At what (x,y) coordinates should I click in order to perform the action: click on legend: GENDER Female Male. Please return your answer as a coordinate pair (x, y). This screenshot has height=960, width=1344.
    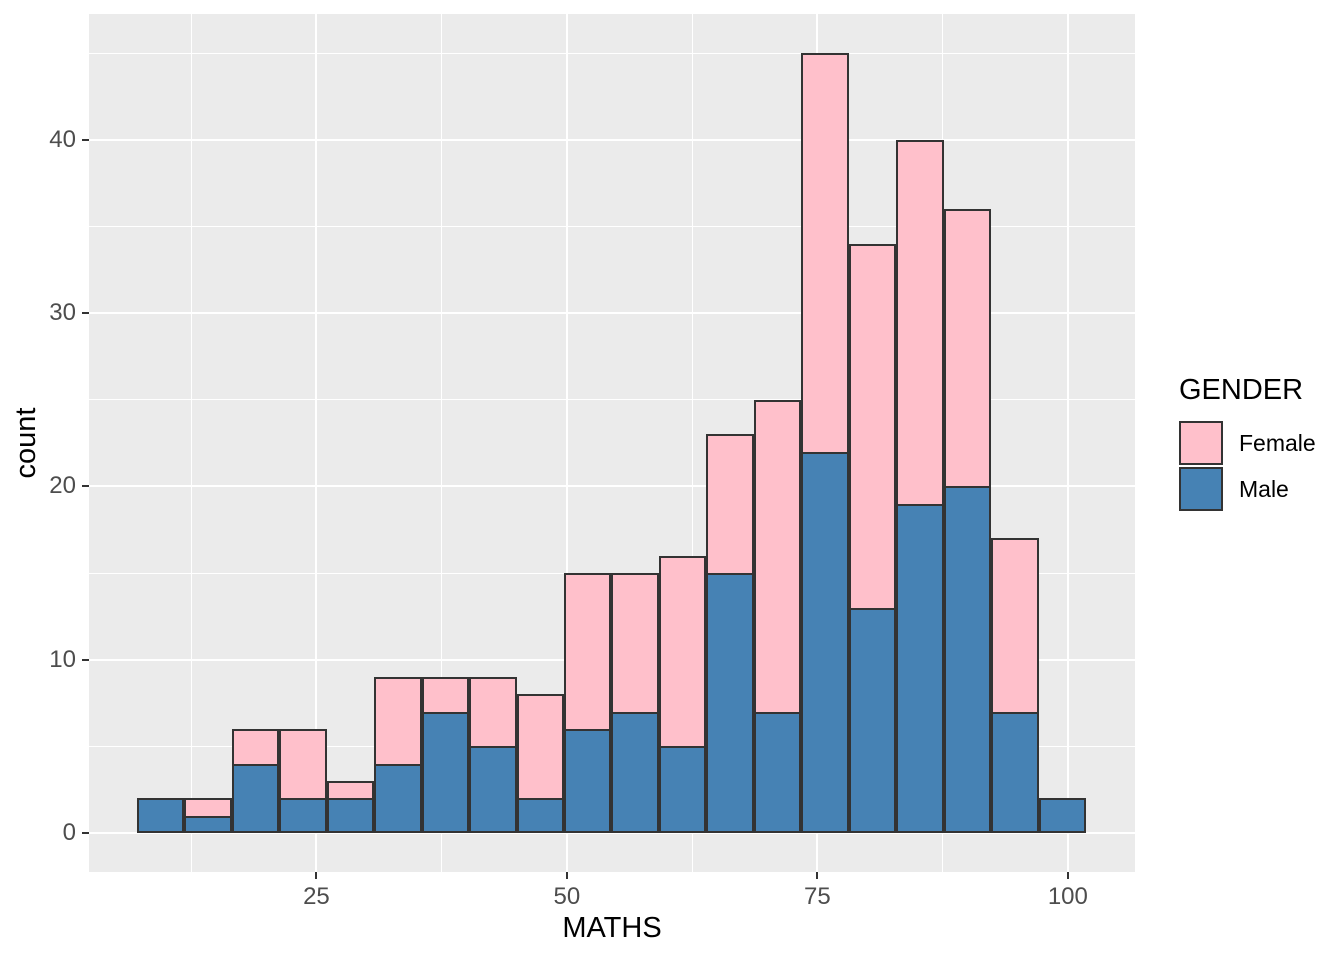
    Looking at the image, I should click on (1247, 443).